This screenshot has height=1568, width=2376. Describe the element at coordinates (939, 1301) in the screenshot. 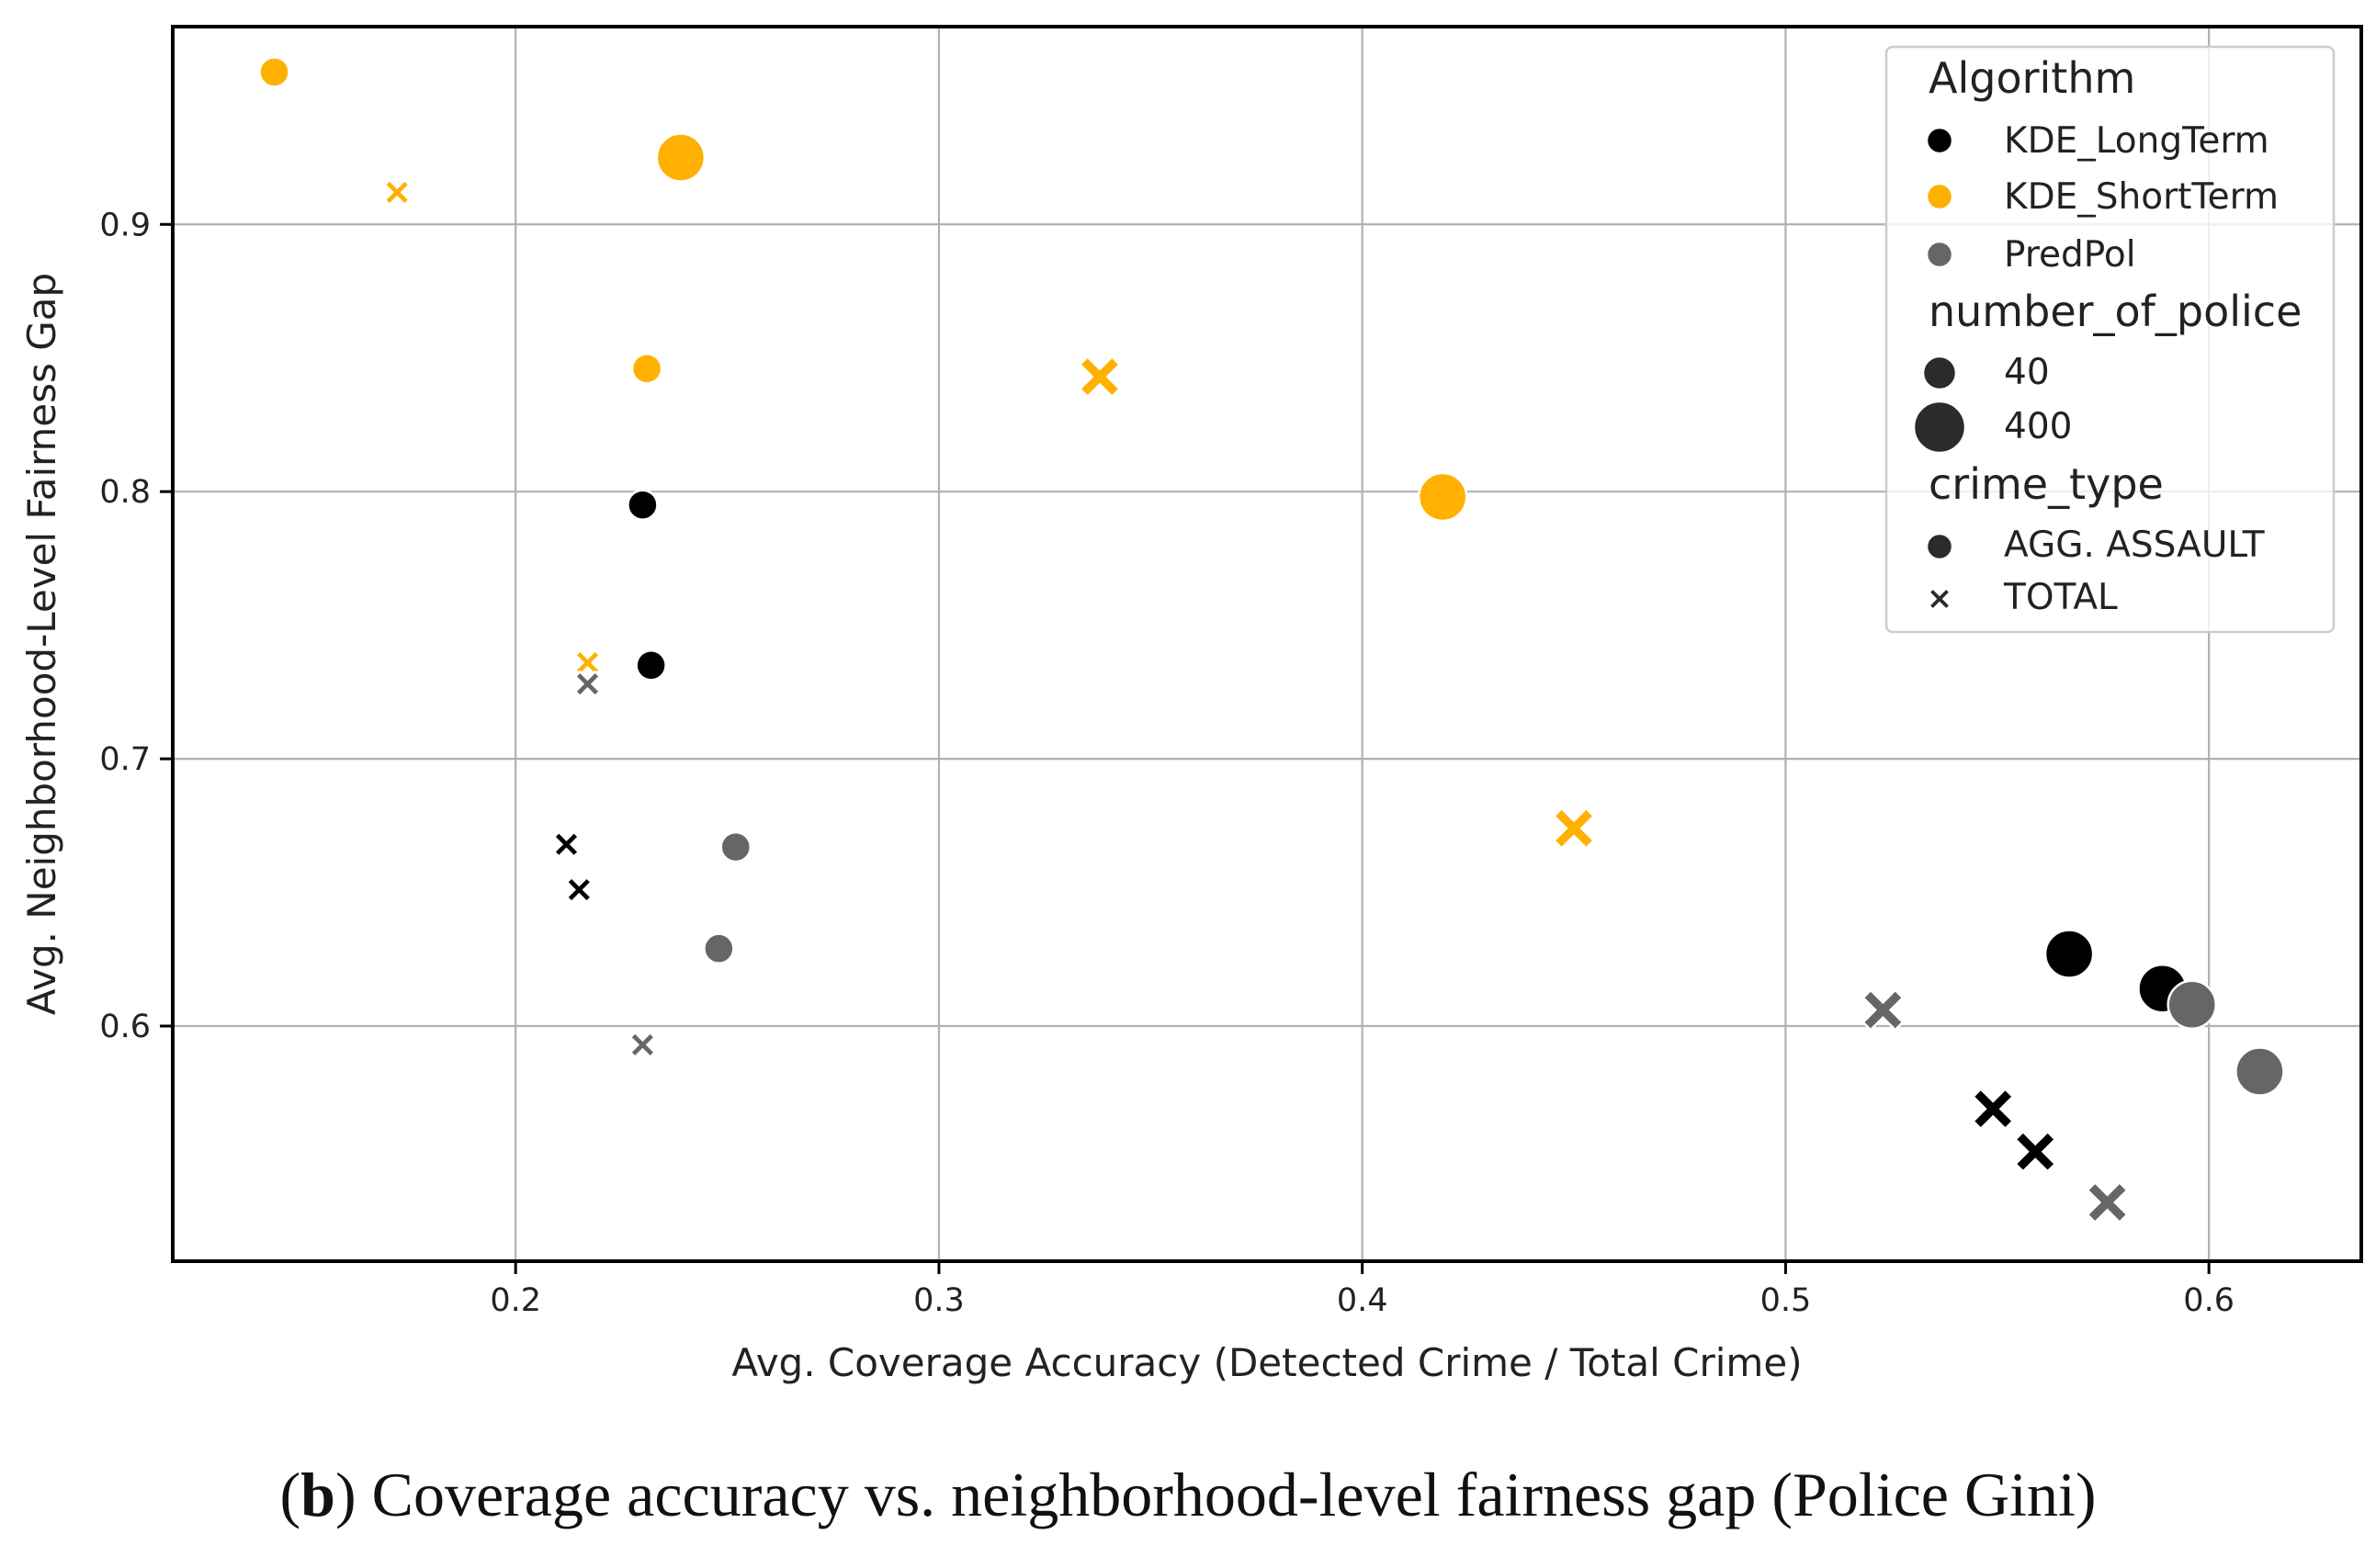

I see `x-tick-label: 0.3` at that location.